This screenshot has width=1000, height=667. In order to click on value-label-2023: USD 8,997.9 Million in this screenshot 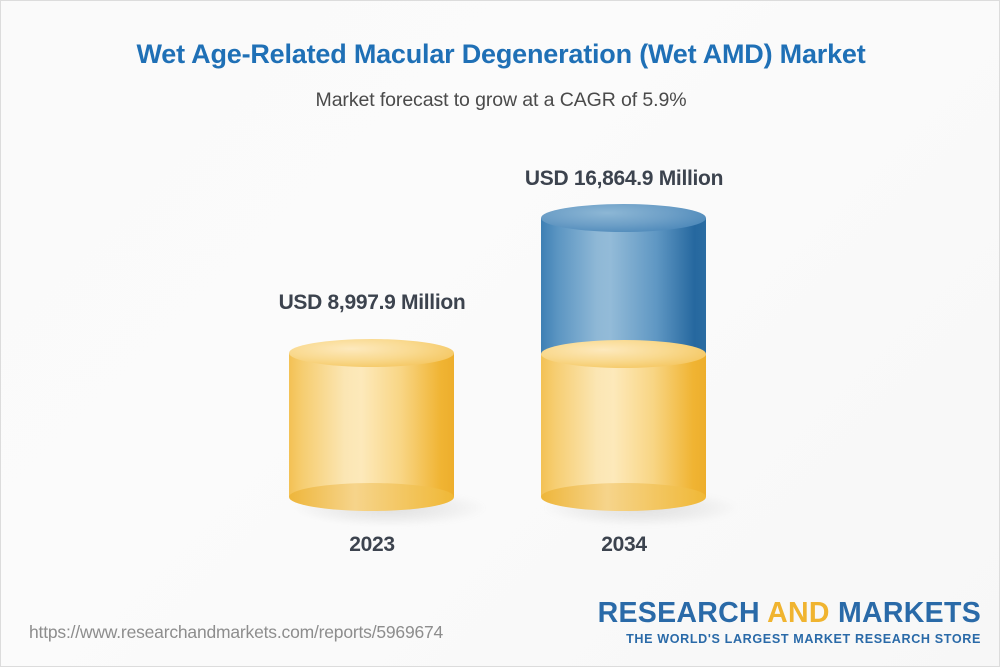, I will do `click(372, 302)`.